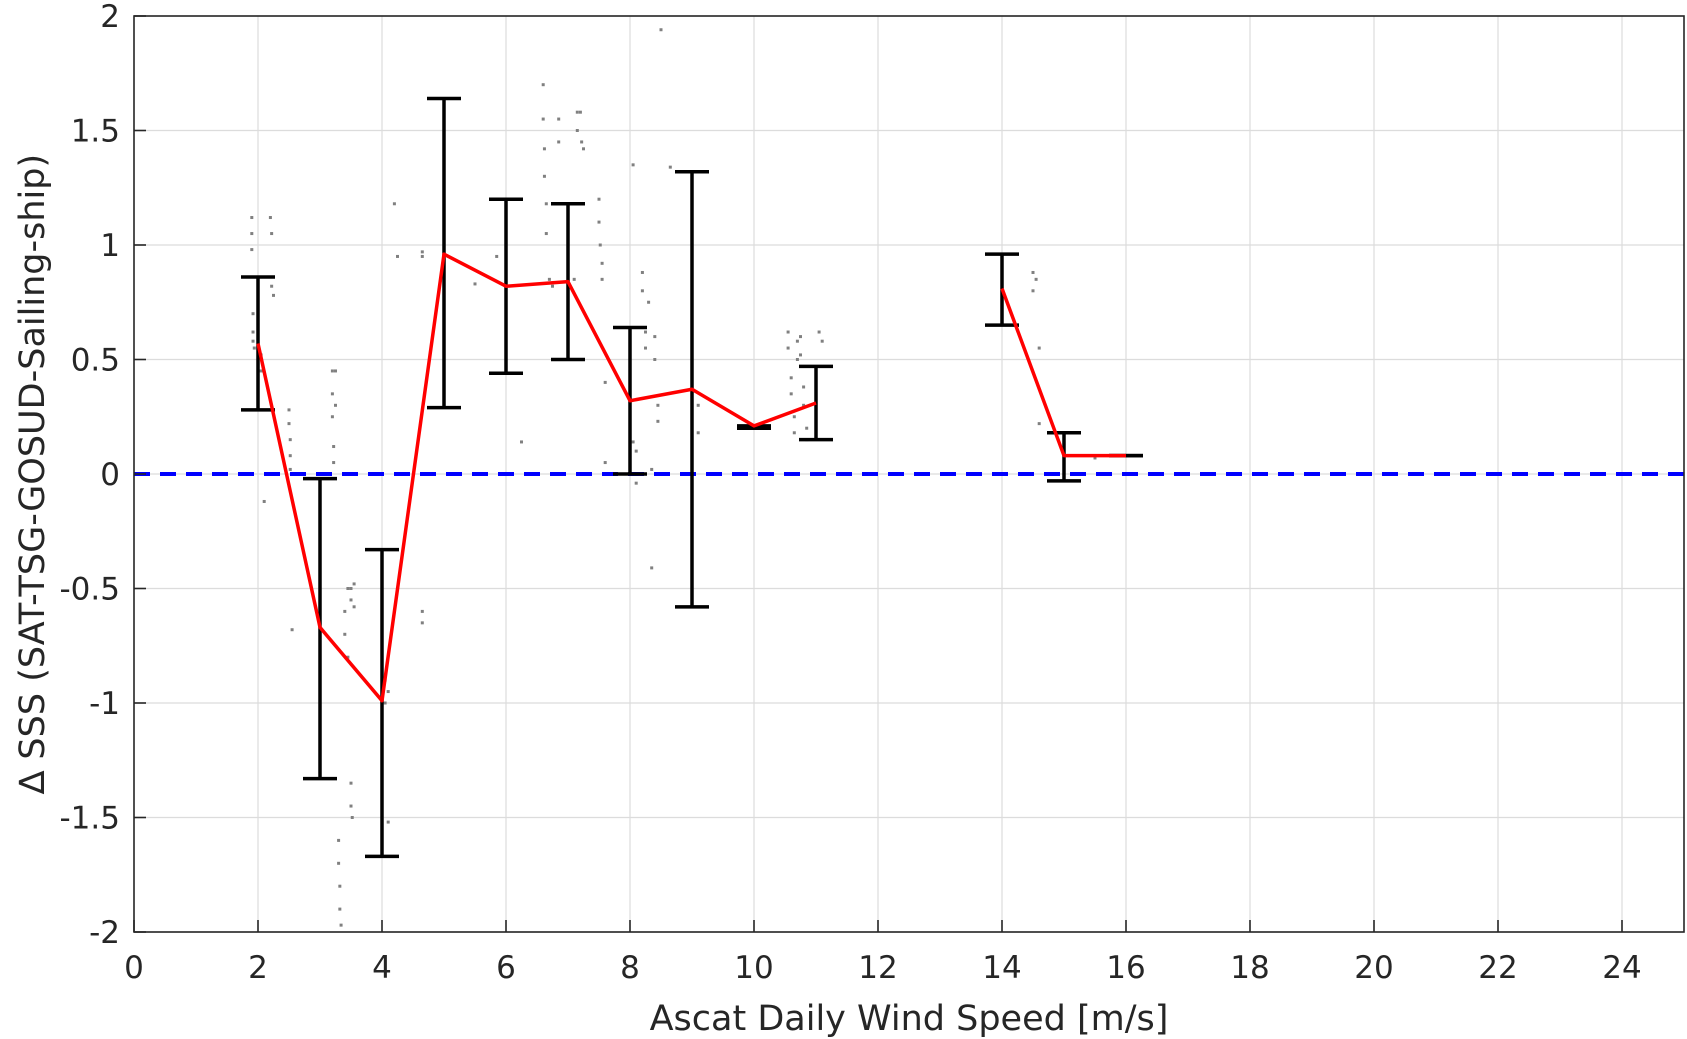 This screenshot has height=1039, width=1687. I want to click on y-tick-label: -0.5, so click(90, 590).